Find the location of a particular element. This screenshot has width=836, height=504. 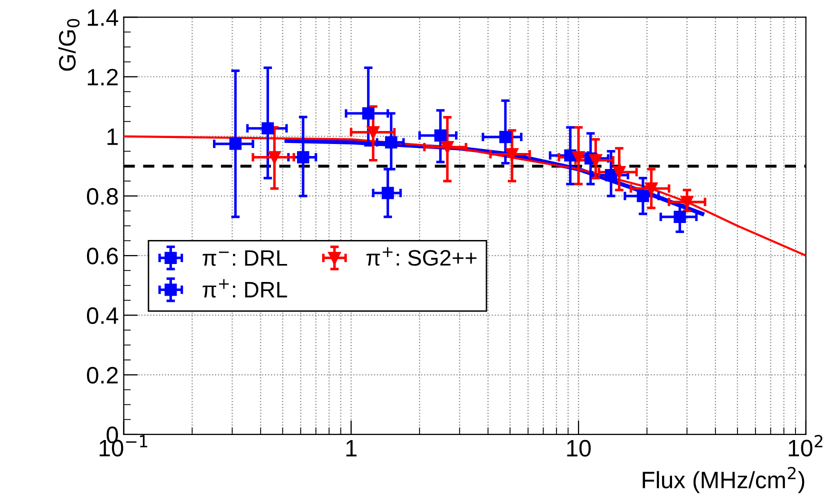

y-tick-label: 1.4 is located at coordinates (103, 17).